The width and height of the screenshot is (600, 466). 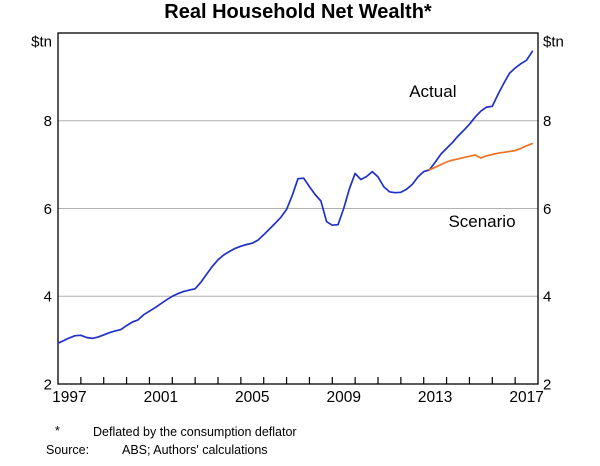 I want to click on footnote-marker: *, so click(x=57, y=431).